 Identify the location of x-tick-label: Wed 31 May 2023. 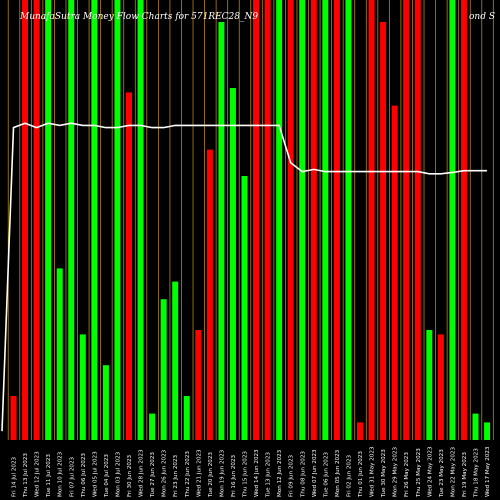
(373, 471).